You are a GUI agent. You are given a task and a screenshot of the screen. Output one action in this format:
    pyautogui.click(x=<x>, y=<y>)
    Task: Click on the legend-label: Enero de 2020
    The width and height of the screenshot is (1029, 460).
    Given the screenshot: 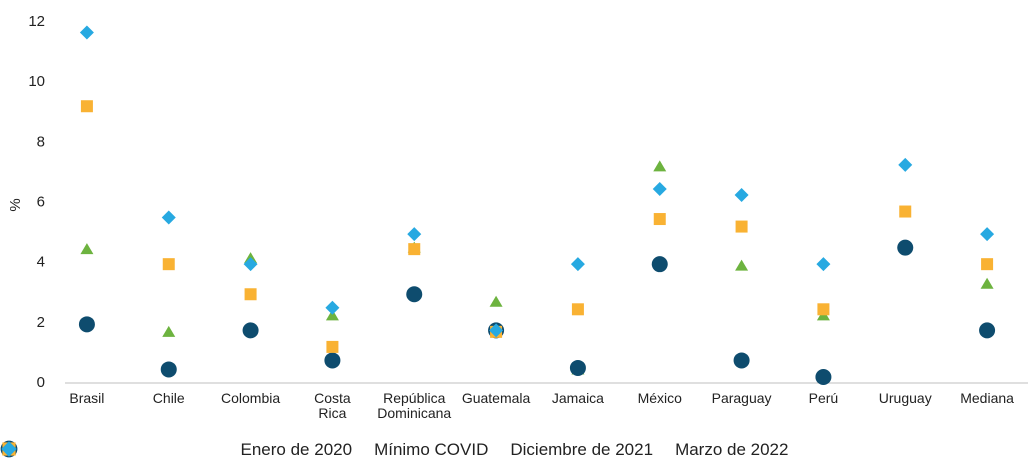 What is the action you would take?
    pyautogui.click(x=296, y=449)
    